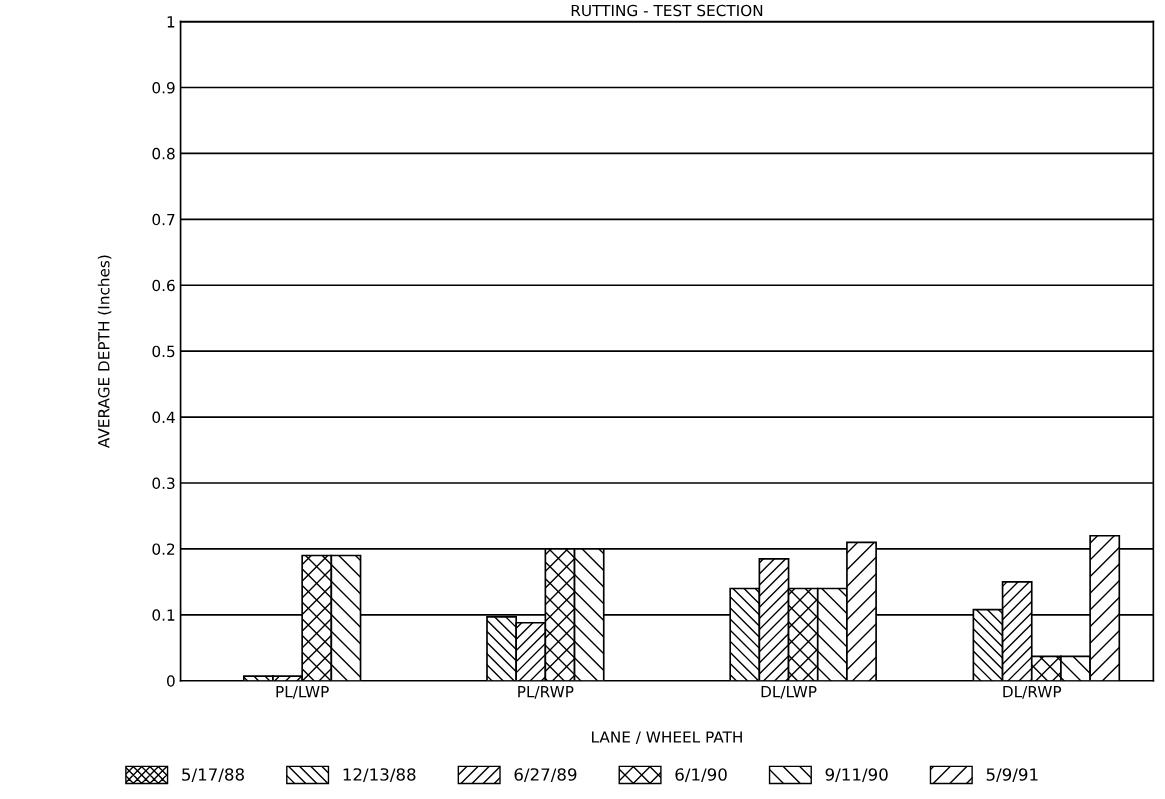  Describe the element at coordinates (856, 775) in the screenshot. I see `legend-label: 9/11/90` at that location.